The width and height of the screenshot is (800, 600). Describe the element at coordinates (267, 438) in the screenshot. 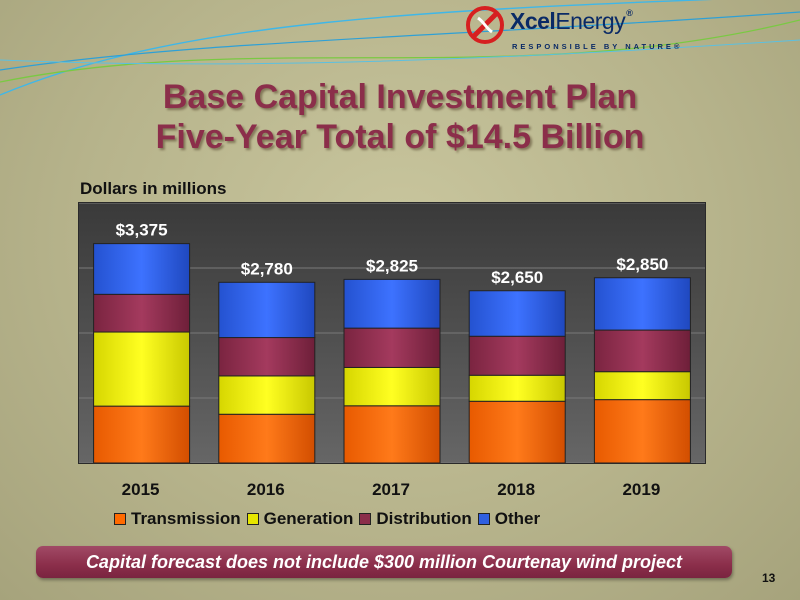

I see `bar-transmission-2016` at that location.